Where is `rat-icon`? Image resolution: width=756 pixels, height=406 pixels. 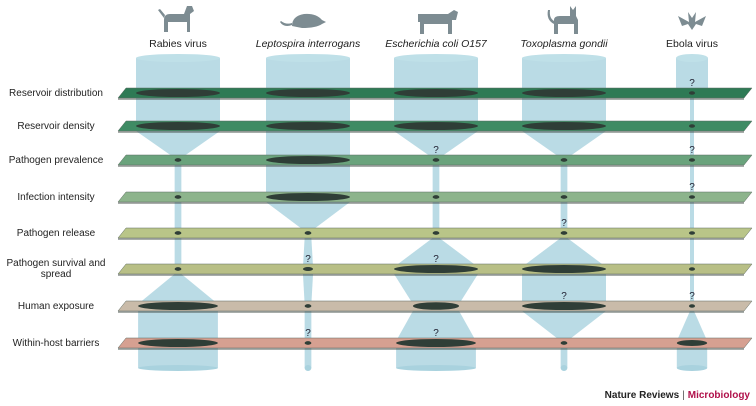
rat-icon is located at coordinates (303, 20).